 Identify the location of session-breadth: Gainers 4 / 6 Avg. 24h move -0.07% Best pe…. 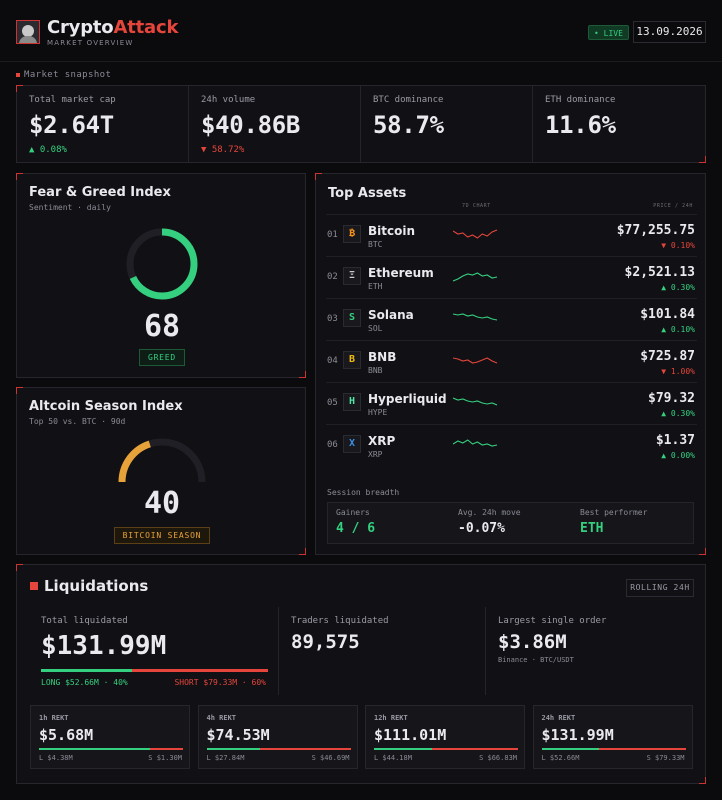
(510, 523).